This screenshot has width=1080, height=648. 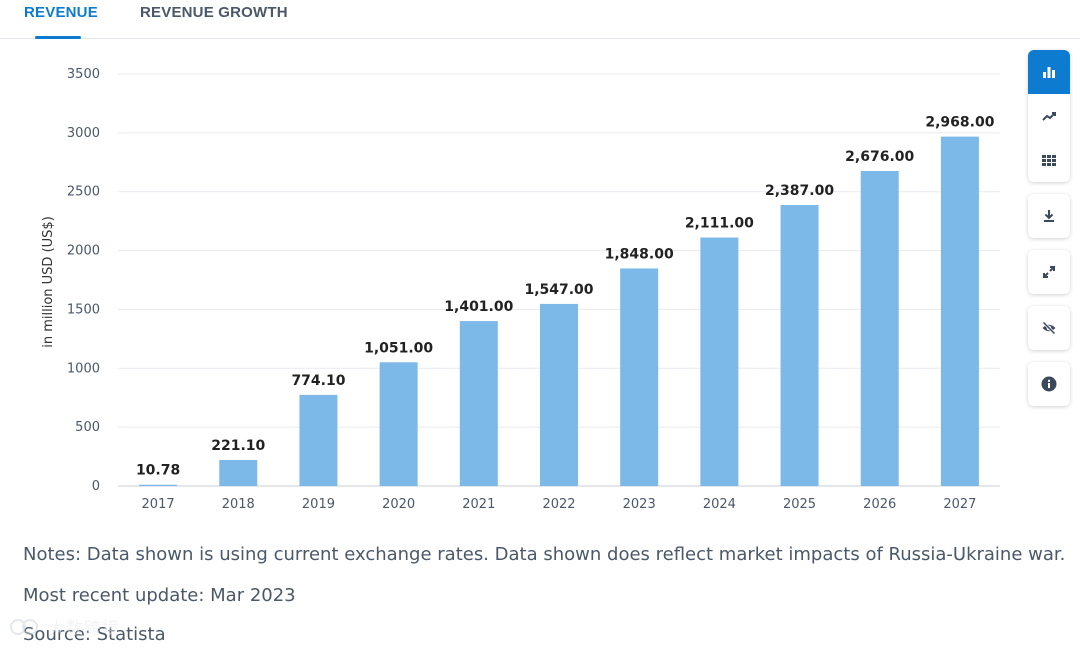 I want to click on x-tick-label: 2023, so click(x=639, y=504).